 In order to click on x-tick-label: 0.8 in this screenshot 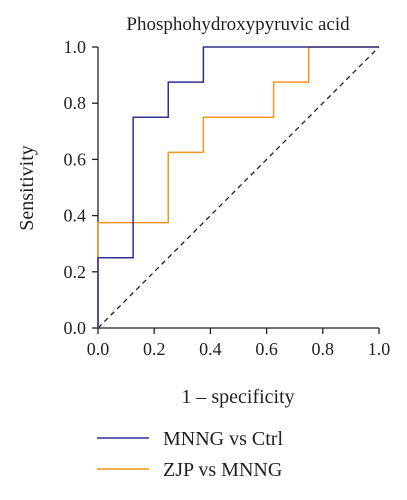, I will do `click(323, 349)`.